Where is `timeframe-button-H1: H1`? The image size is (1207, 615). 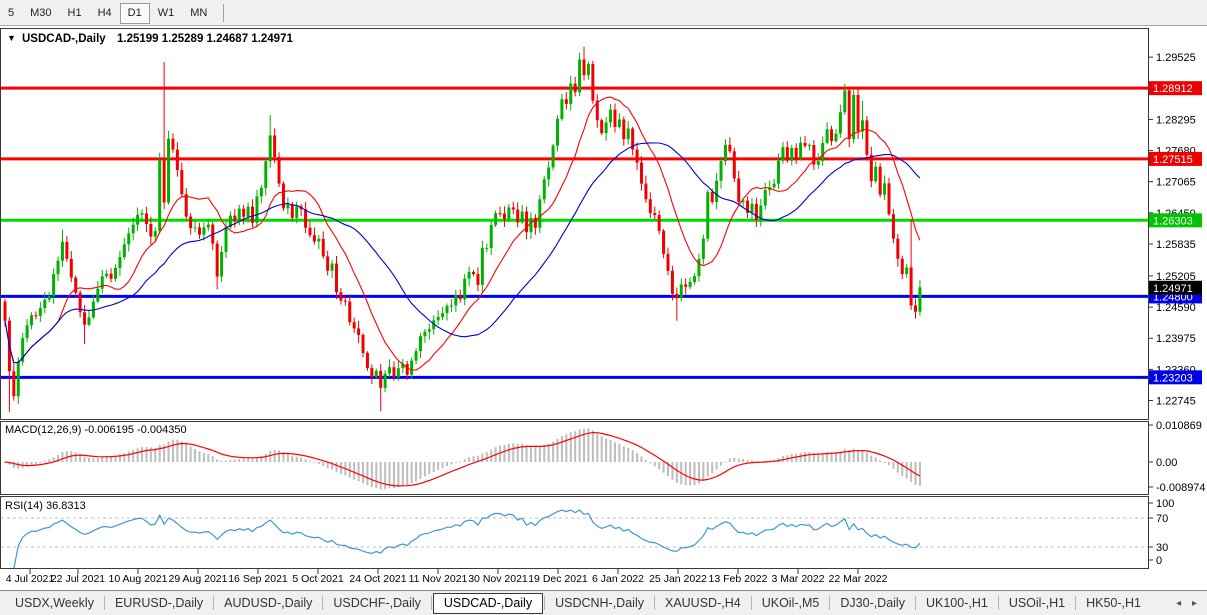 timeframe-button-H1: H1 is located at coordinates (74, 12).